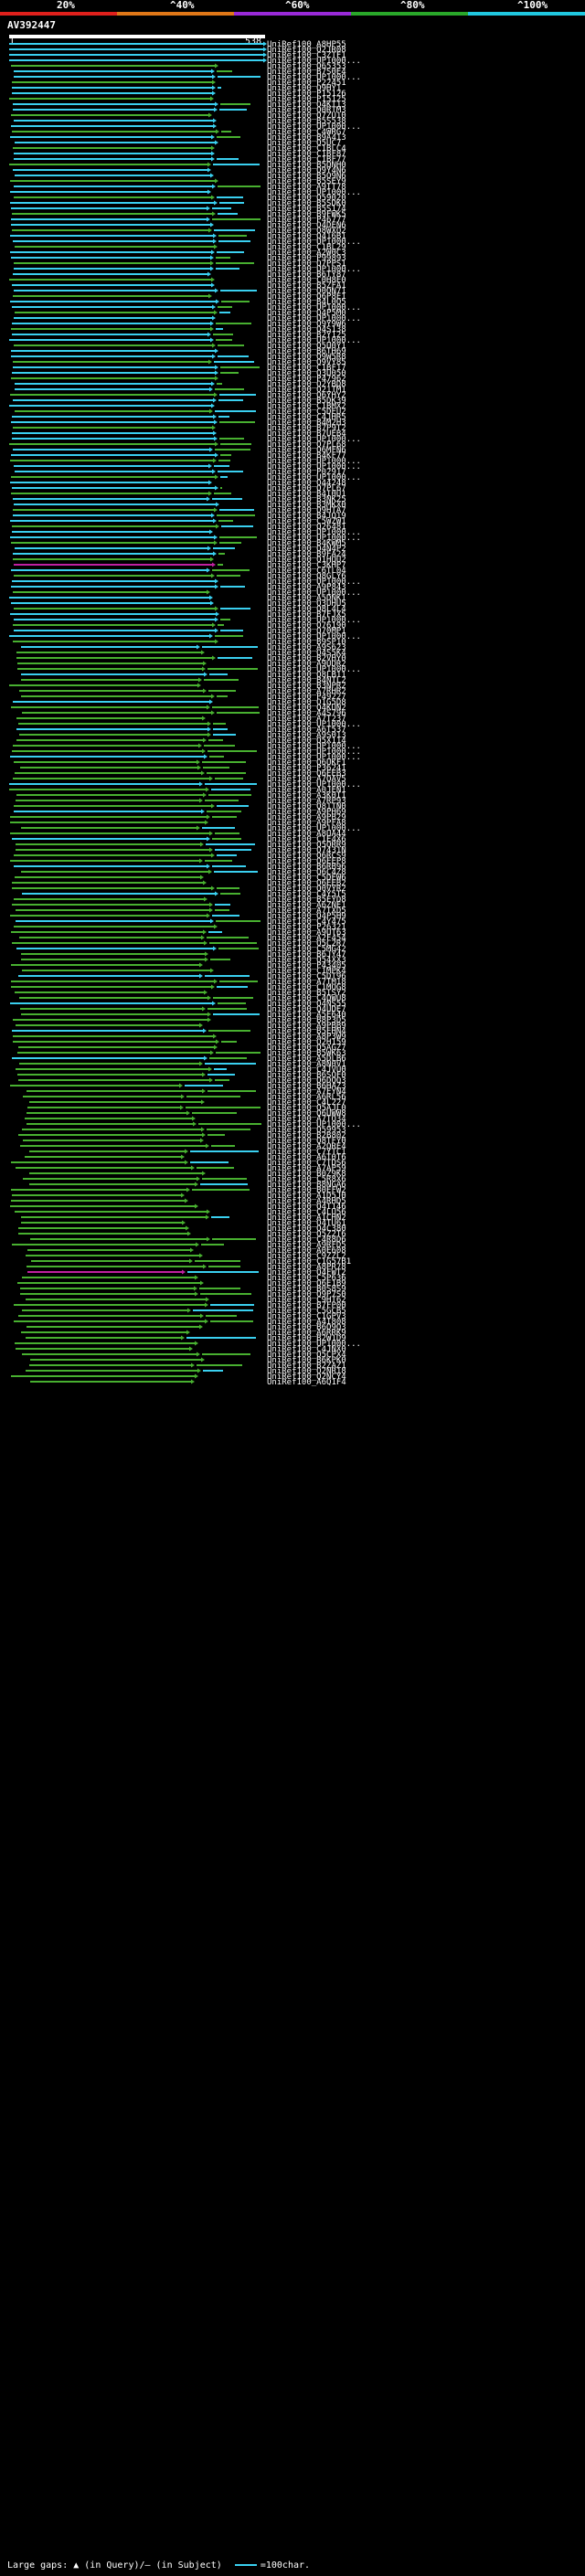  What do you see at coordinates (307, 954) in the screenshot?
I see `hit-label: UniRef100_B6JY47` at bounding box center [307, 954].